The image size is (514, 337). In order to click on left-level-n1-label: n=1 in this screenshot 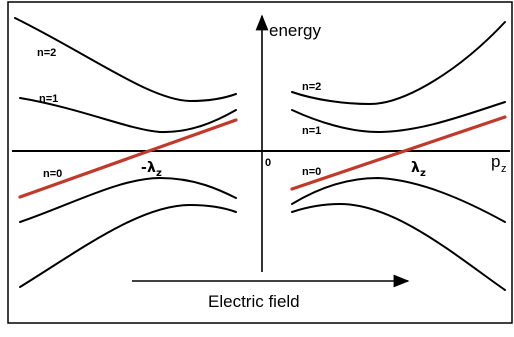, I will do `click(48, 99)`.